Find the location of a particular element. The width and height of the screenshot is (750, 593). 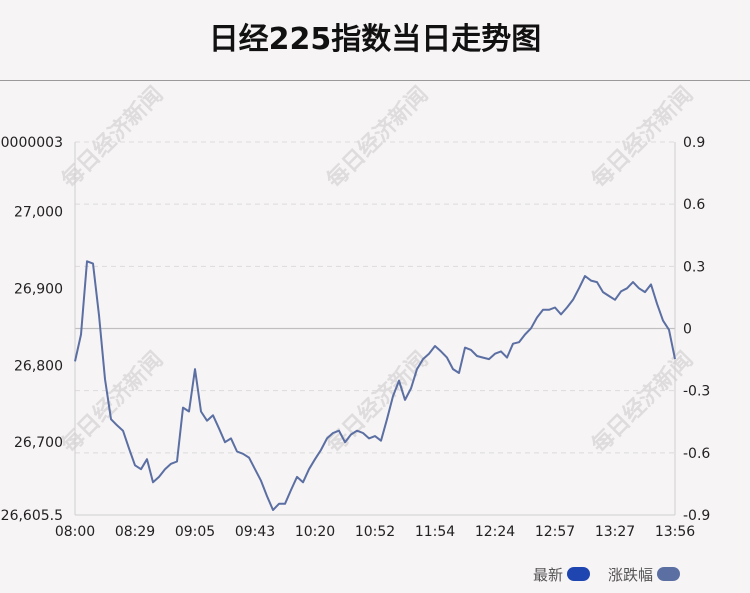

y-left-tick-label: 26,605.5 is located at coordinates (32, 516).